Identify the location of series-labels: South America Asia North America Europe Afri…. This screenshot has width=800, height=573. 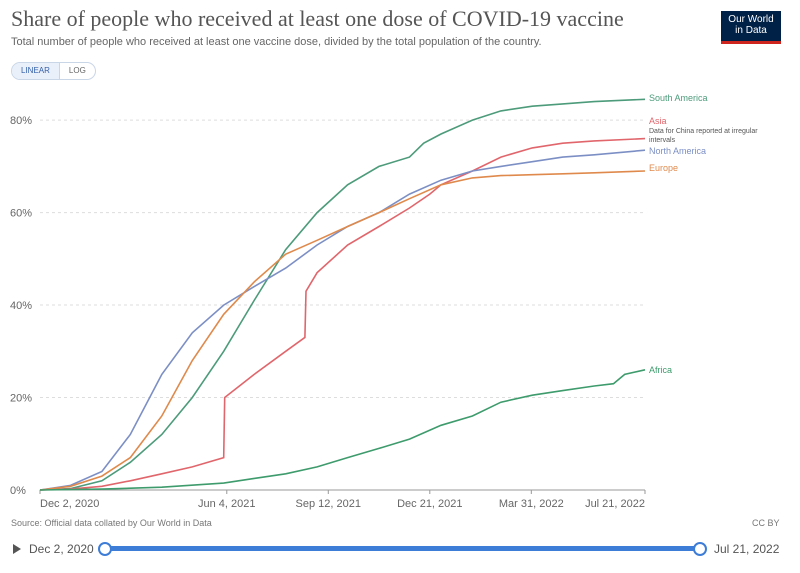
(678, 234).